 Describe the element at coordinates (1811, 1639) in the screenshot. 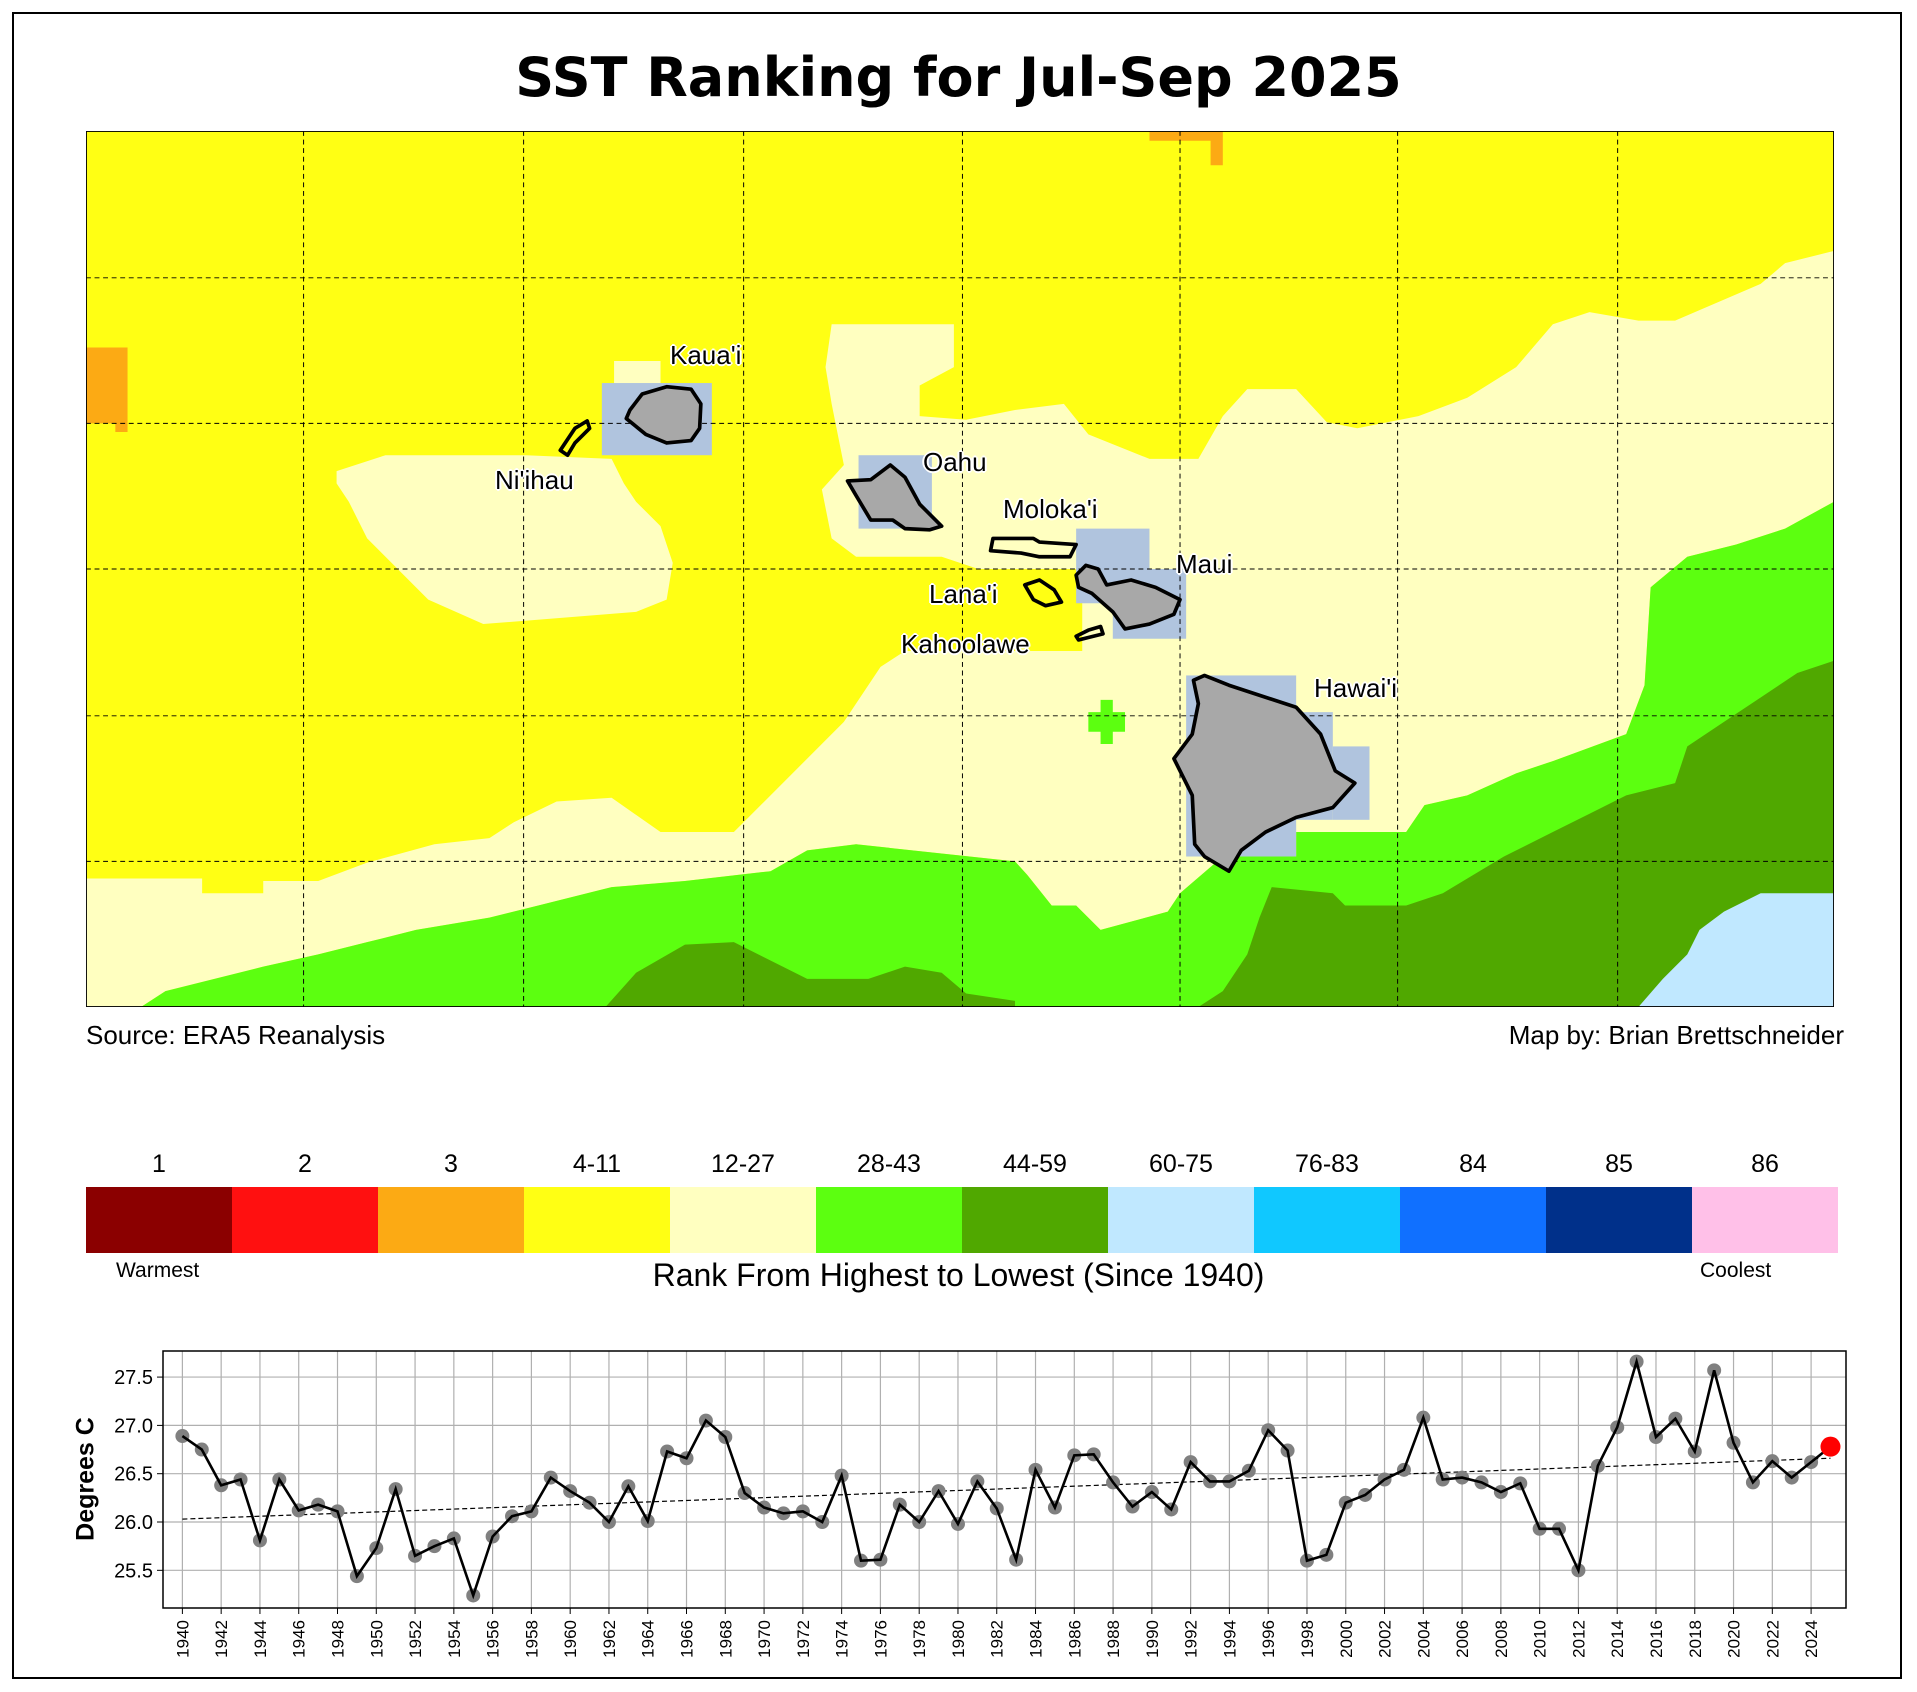

I see `x-tick-label: 2024` at that location.